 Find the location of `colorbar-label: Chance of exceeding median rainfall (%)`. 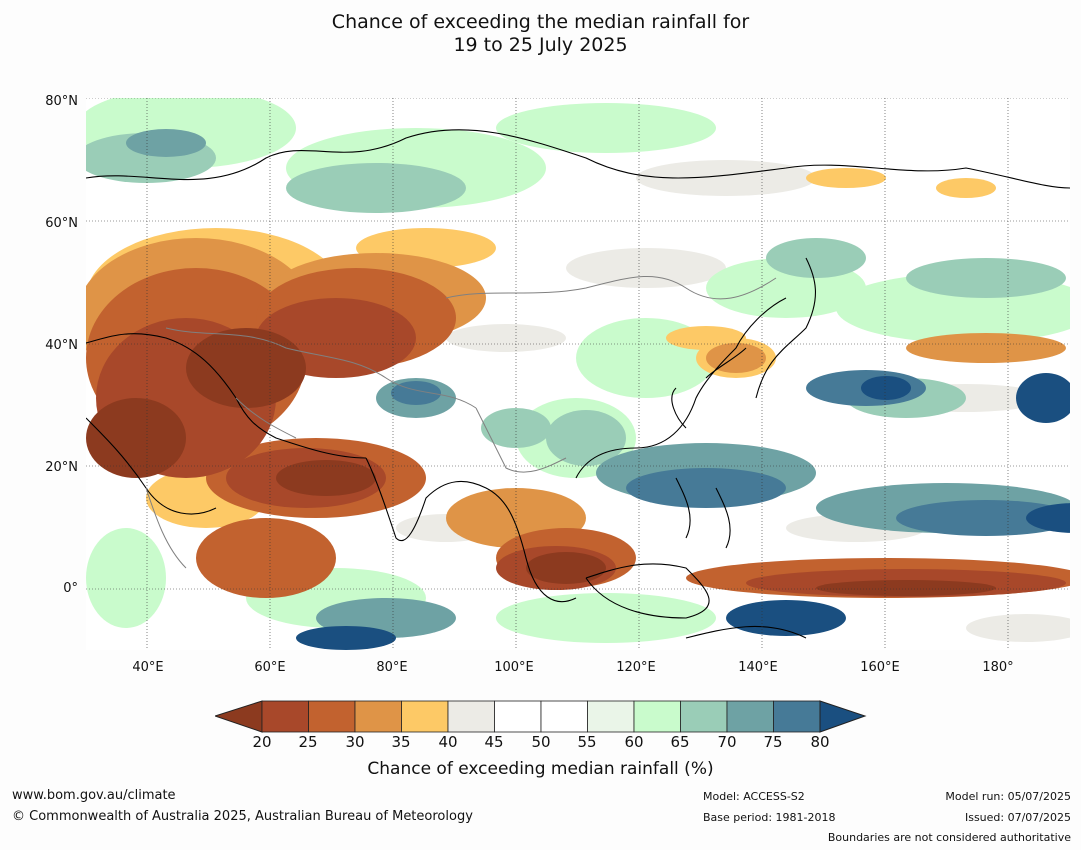

colorbar-label: Chance of exceeding median rainfall (%) is located at coordinates (540, 769).